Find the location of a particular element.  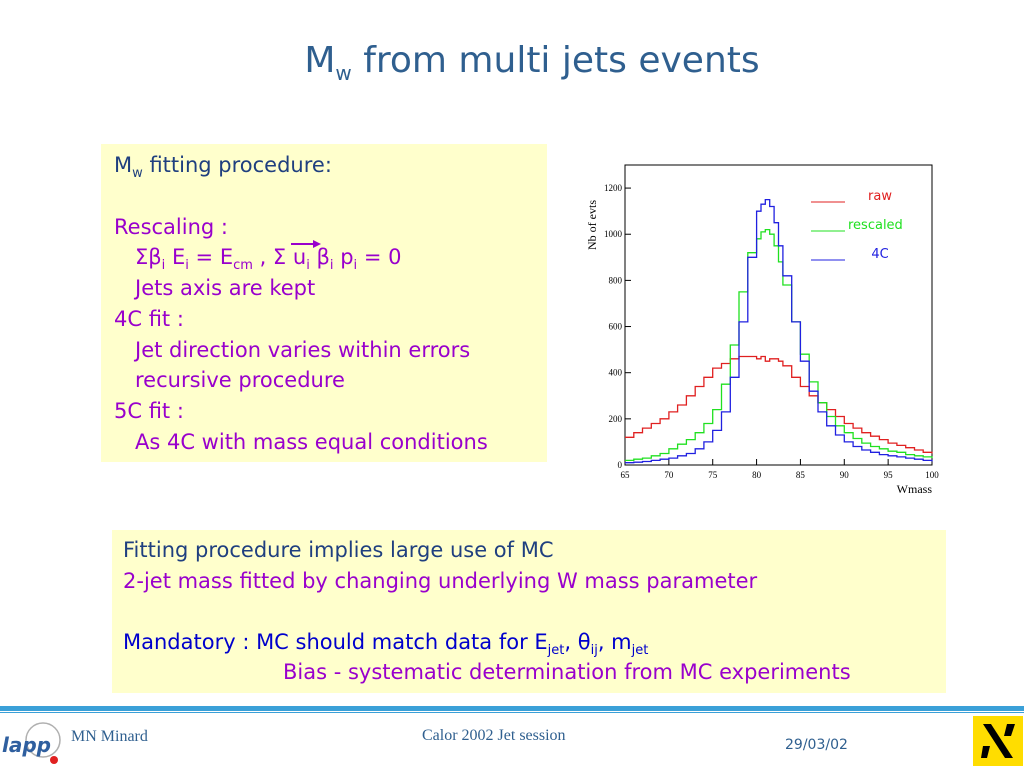

eq-part2: E is located at coordinates (175, 257).